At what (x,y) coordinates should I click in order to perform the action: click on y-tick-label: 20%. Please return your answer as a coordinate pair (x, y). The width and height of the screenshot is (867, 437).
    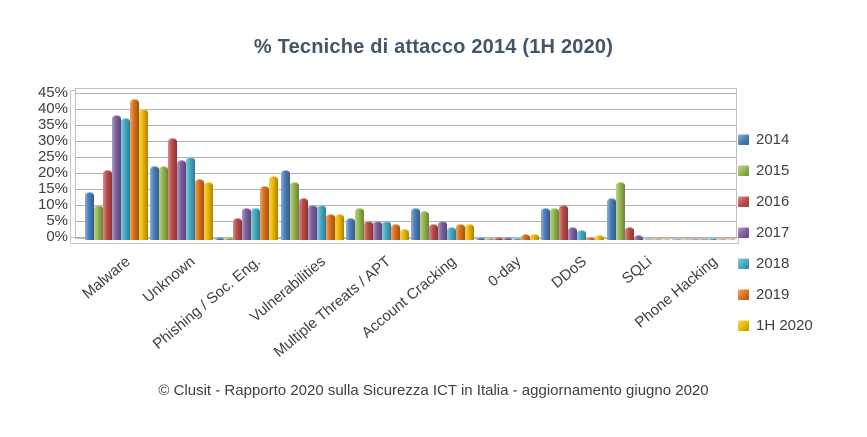
    Looking at the image, I should click on (52, 172).